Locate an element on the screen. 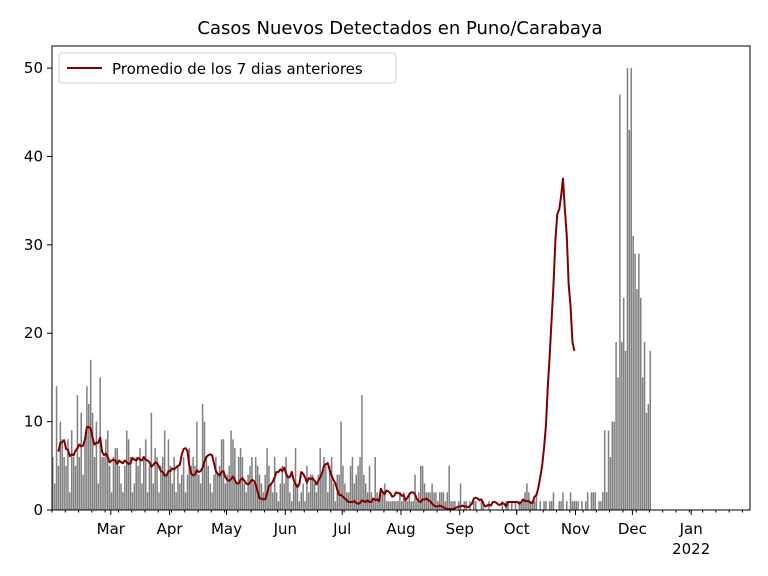 The height and width of the screenshot is (576, 768). x-tick-label: Aug is located at coordinates (400, 529).